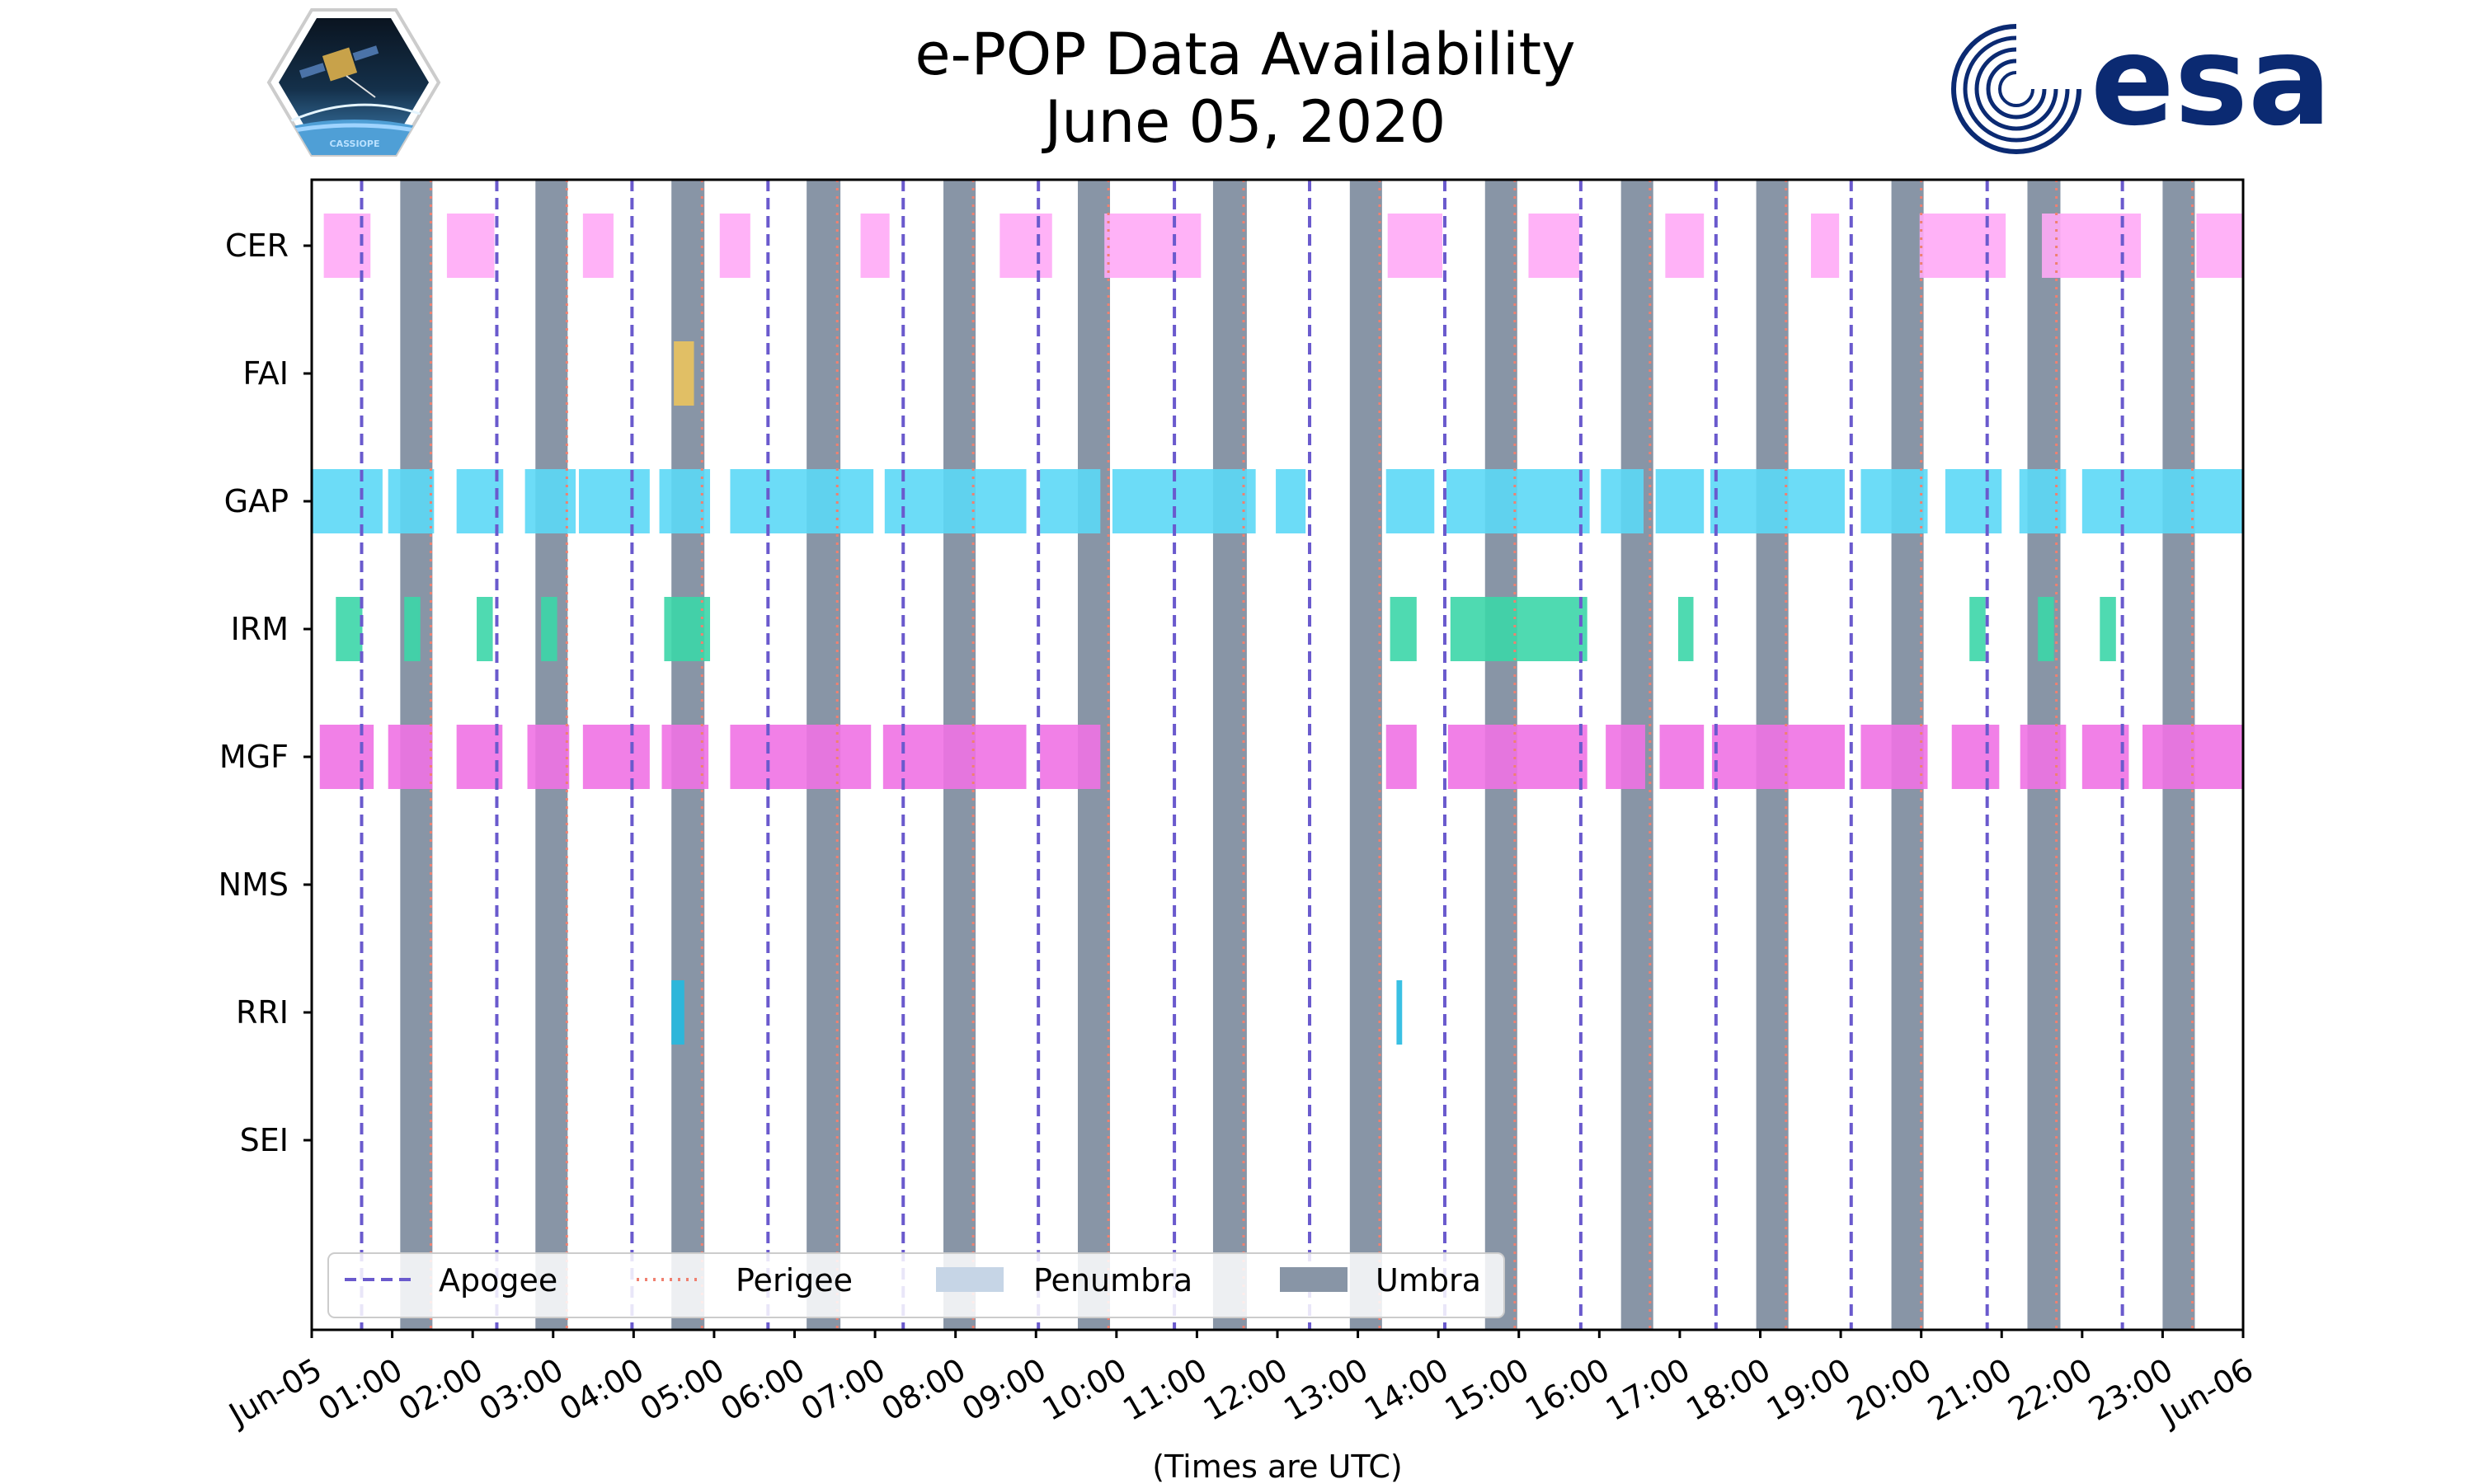 The image size is (2474, 1484). Describe the element at coordinates (2050, 1389) in the screenshot. I see `x-tick-label-22: 22:00` at that location.